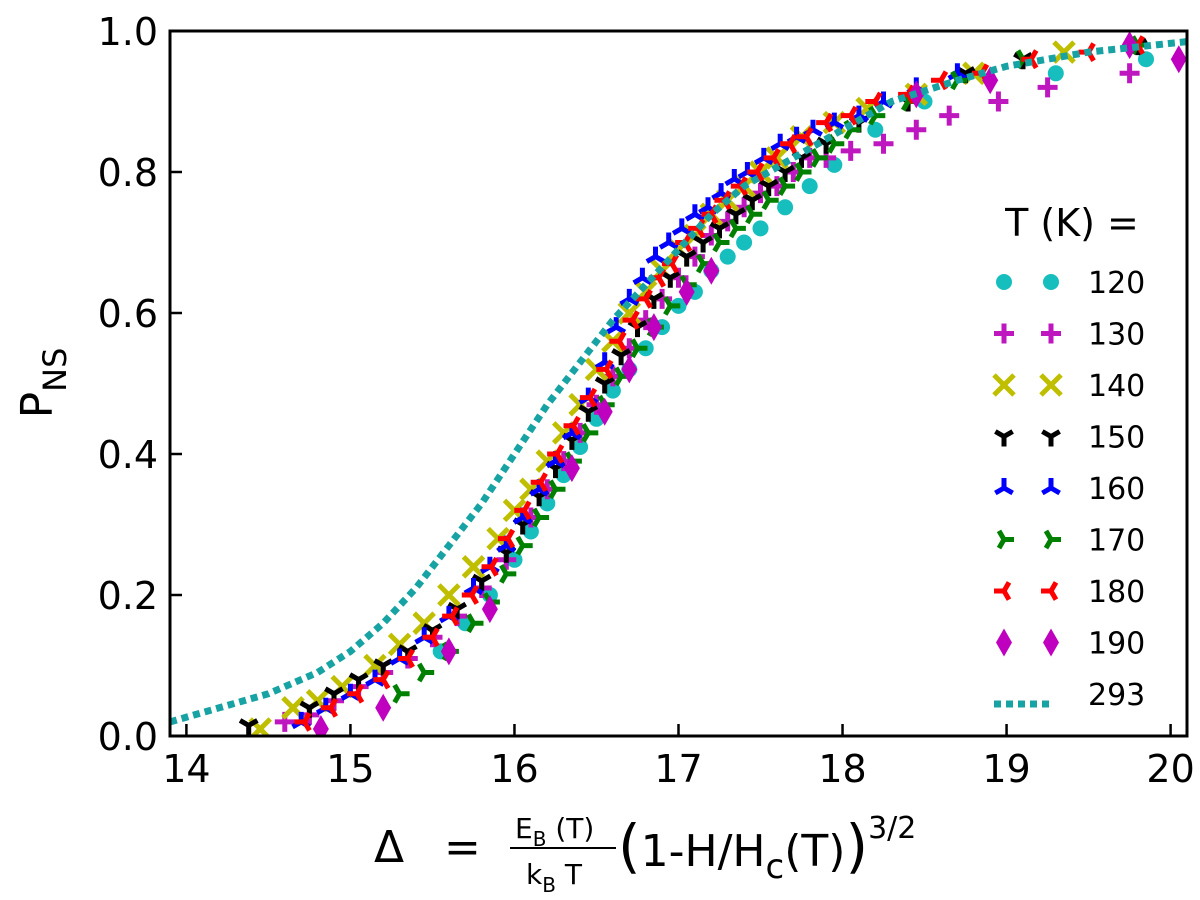 This screenshot has height=900, width=1200. Describe the element at coordinates (389, 847) in the screenshot. I see `x-label-delta: Δ` at that location.